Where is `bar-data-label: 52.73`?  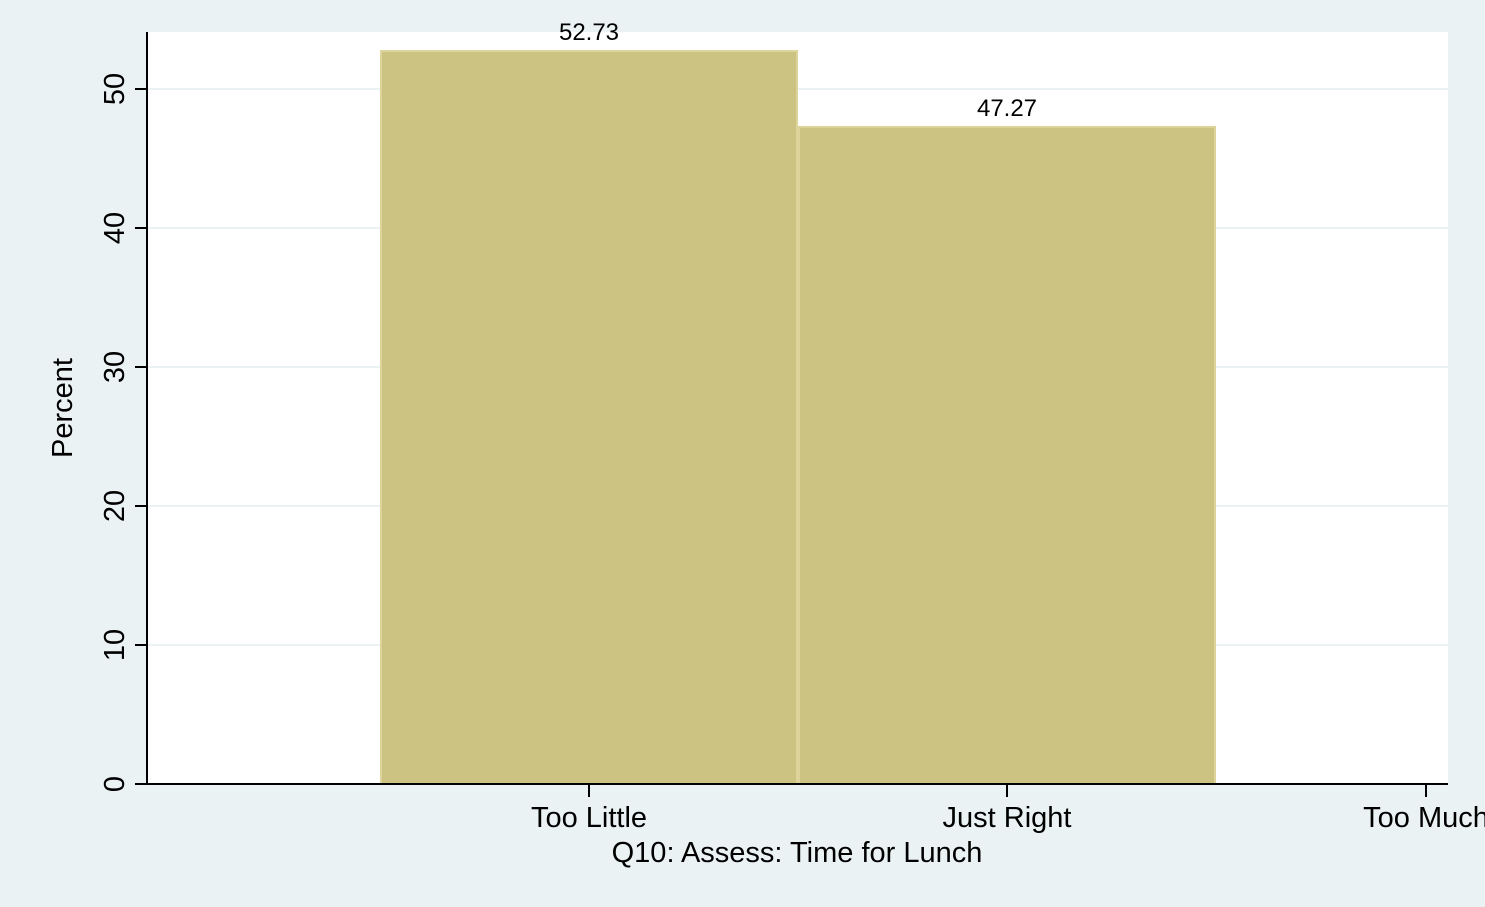 bar-data-label: 52.73 is located at coordinates (589, 32).